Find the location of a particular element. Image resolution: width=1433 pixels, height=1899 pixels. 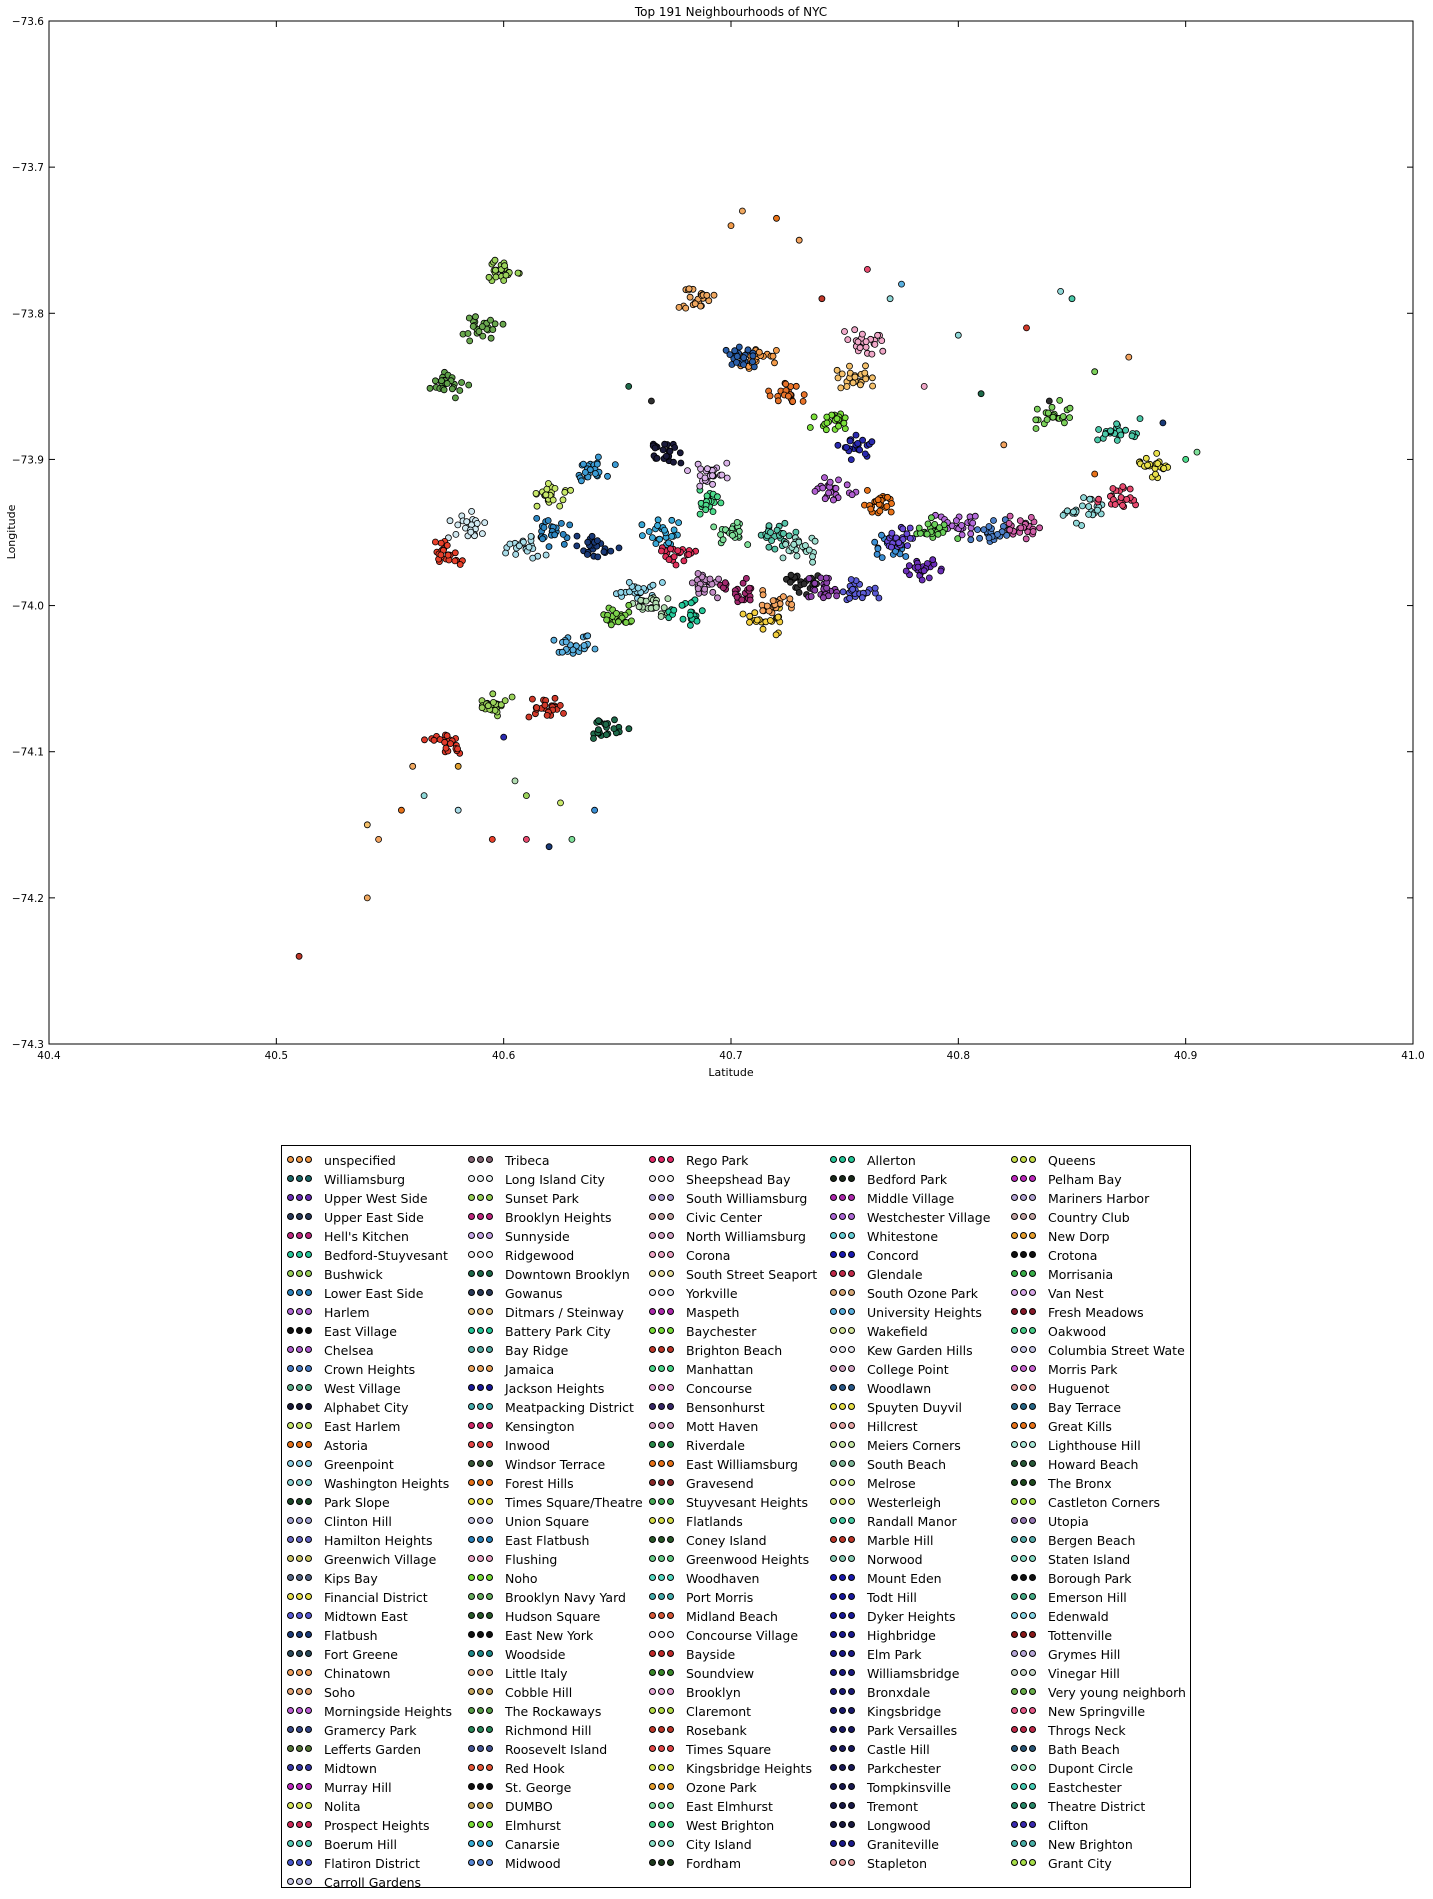

legend-label: Hudson Square is located at coordinates (553, 1616).